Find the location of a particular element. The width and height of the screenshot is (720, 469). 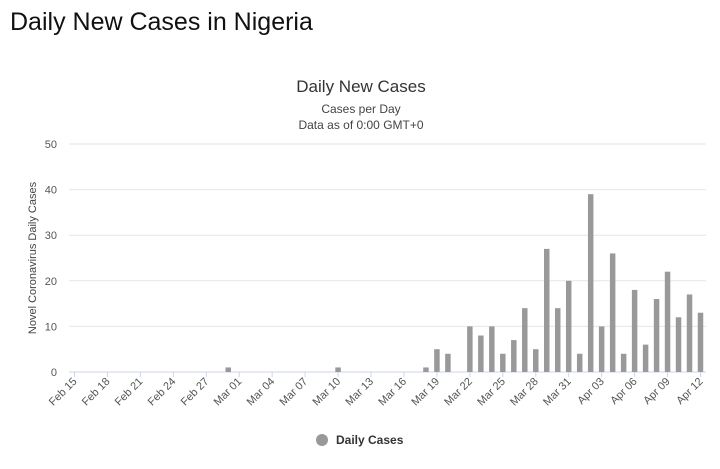

y-tick-label: 0 is located at coordinates (54, 373).